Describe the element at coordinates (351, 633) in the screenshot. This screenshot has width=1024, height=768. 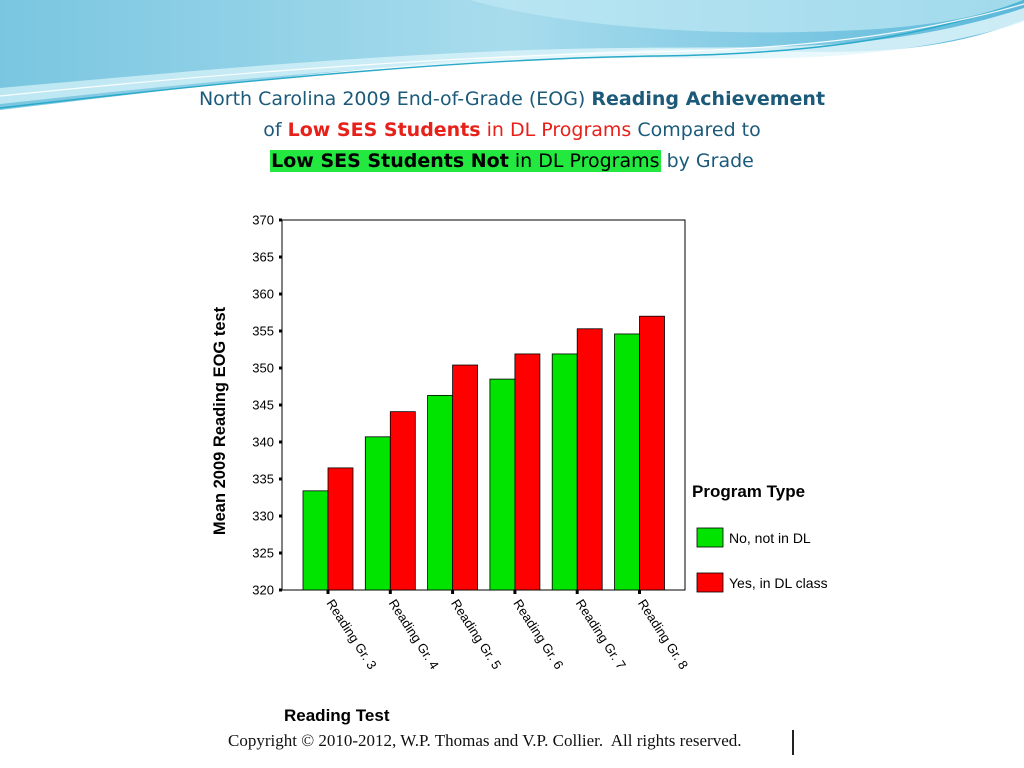
I see `x-tick-label: Reading Gr. 3` at that location.